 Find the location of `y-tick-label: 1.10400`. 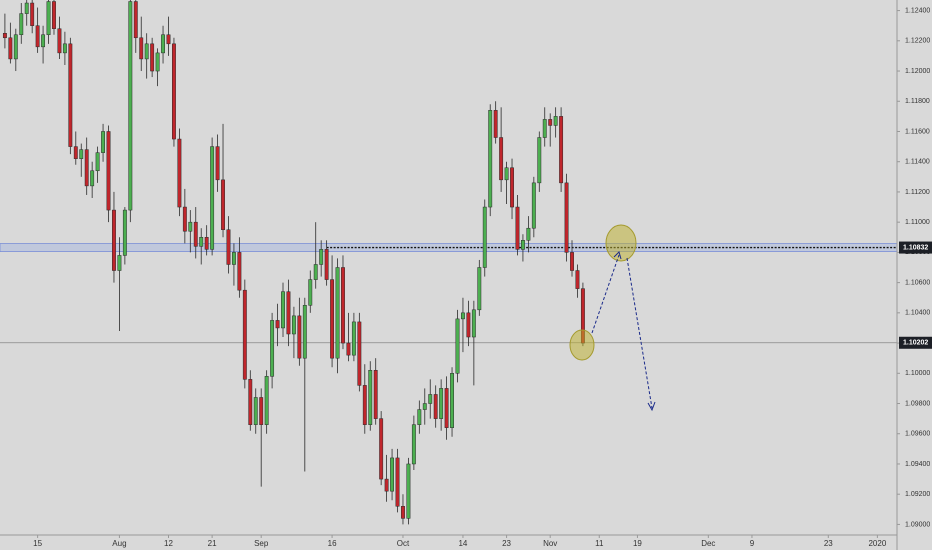

y-tick-label: 1.10400 is located at coordinates (917, 313).